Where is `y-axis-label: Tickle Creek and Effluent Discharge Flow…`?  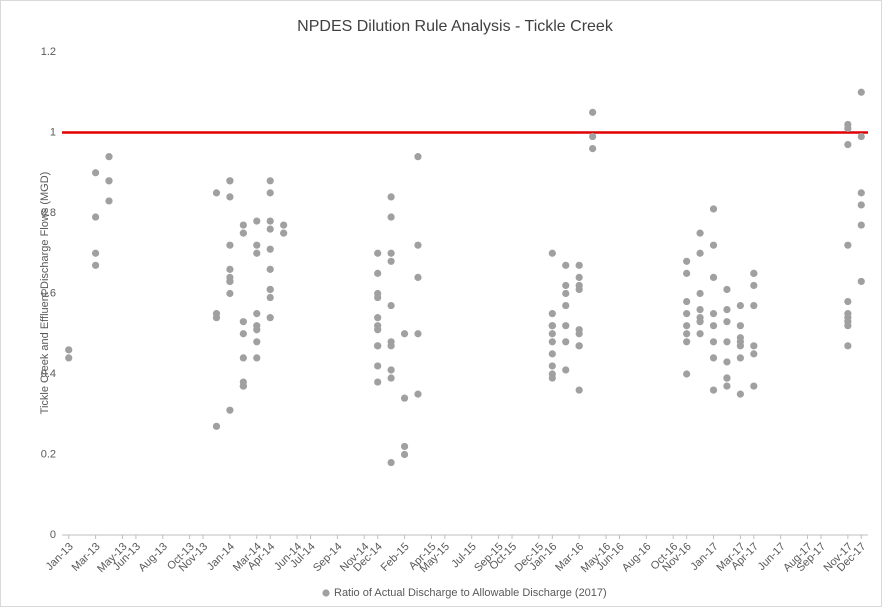 y-axis-label: Tickle Creek and Effluent Discharge Flow… is located at coordinates (45, 293).